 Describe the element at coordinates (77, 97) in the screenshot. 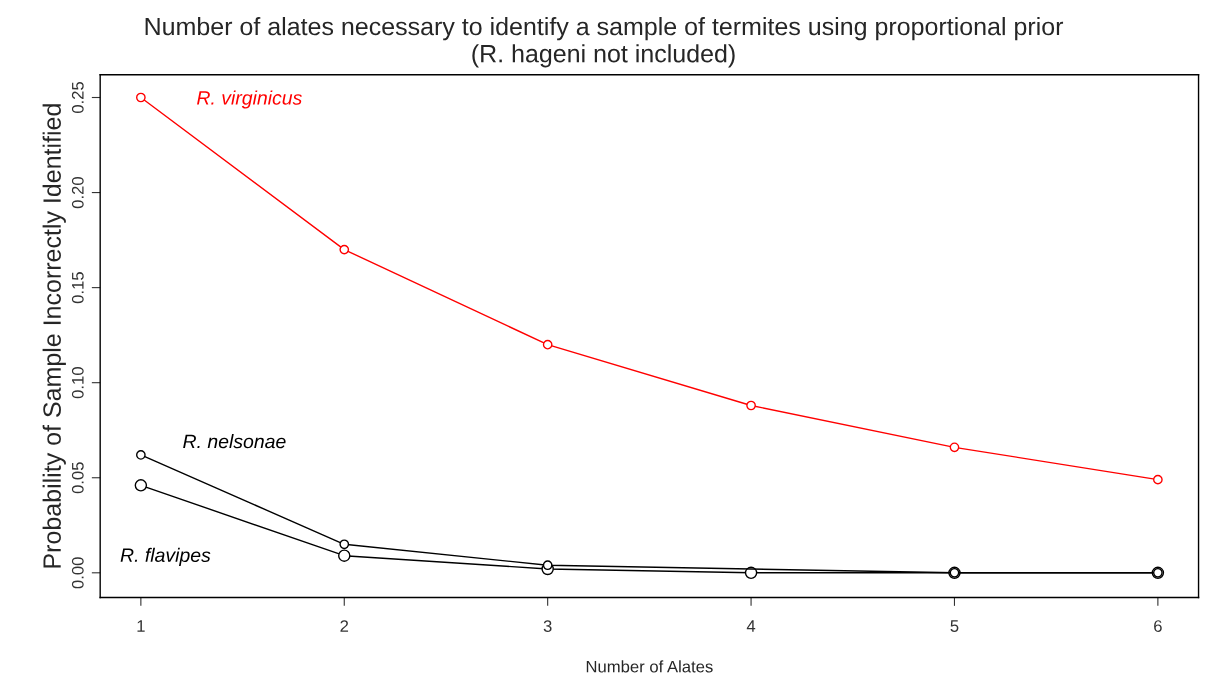

I see `y-tick-label: 0.25` at that location.